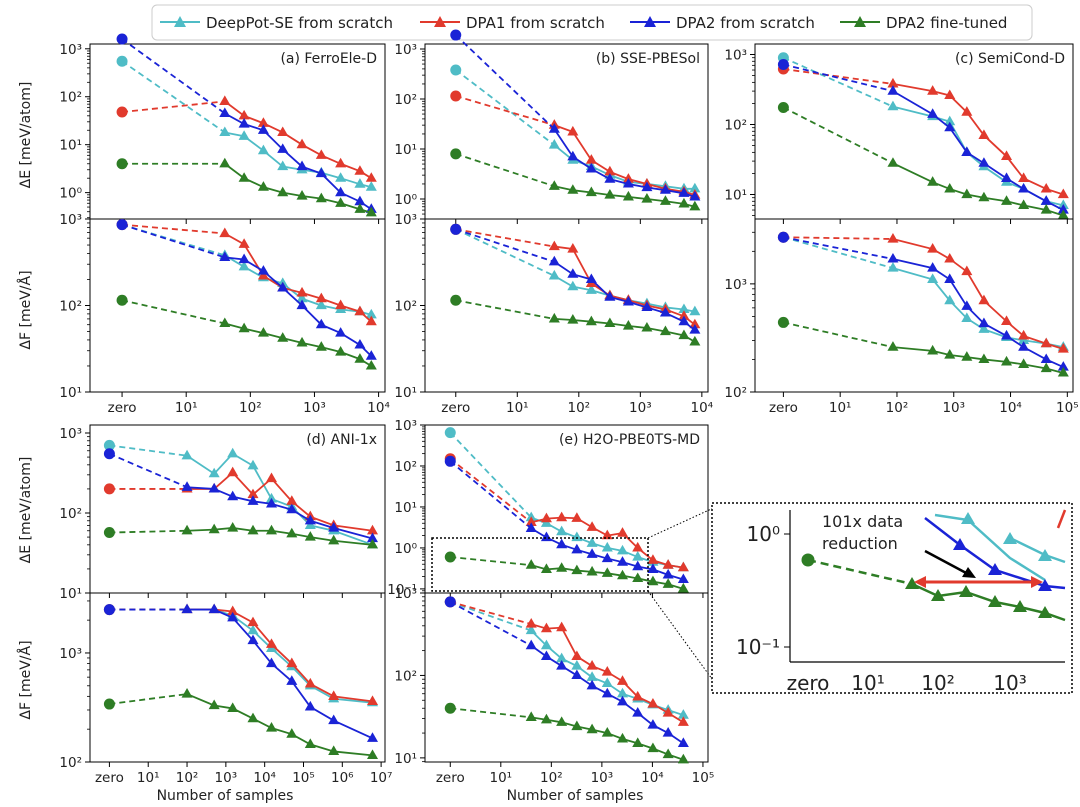 The image size is (1080, 807). I want to click on panel-3-ytick-label-1: 10⁰, so click(405, 200).